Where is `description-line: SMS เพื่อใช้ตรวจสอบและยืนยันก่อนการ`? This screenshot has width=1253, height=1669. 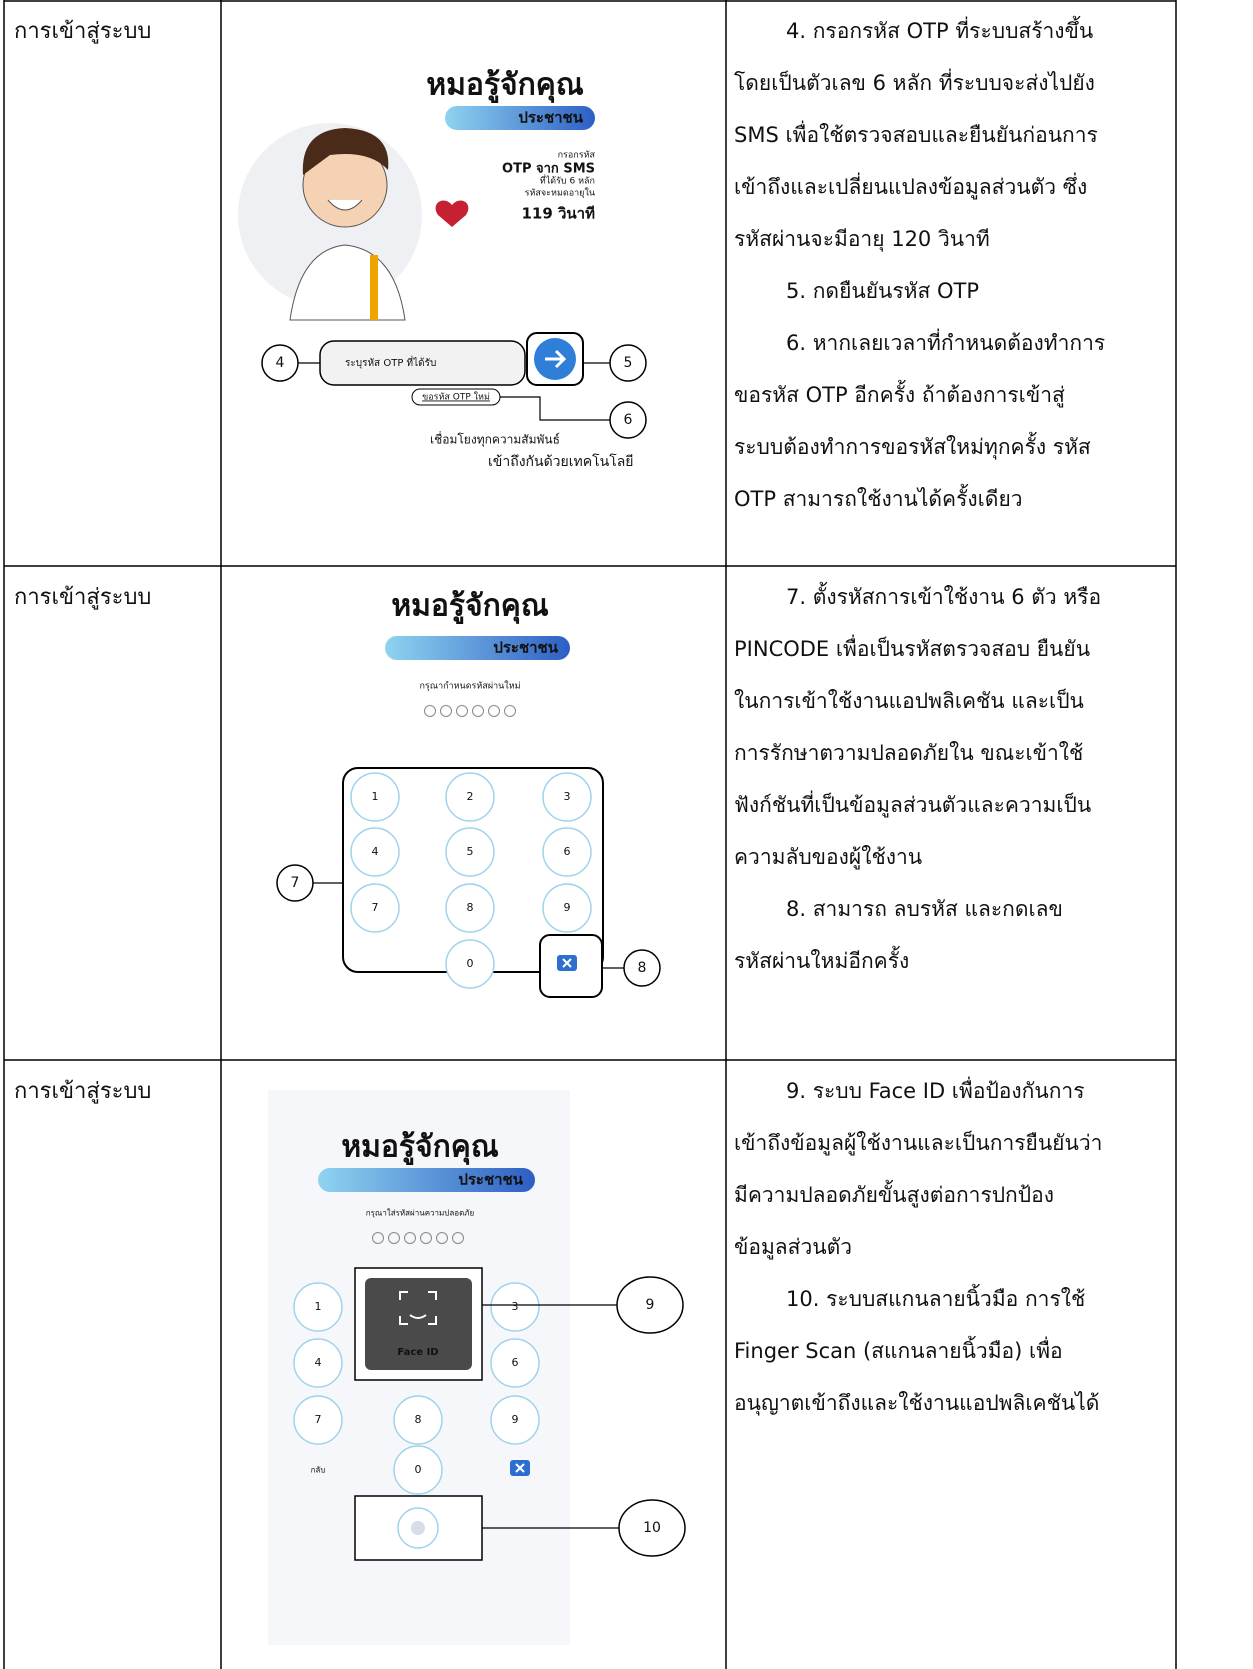 description-line: SMS เพื่อใช้ตรวจสอบและยืนยันก่อนการ is located at coordinates (916, 133).